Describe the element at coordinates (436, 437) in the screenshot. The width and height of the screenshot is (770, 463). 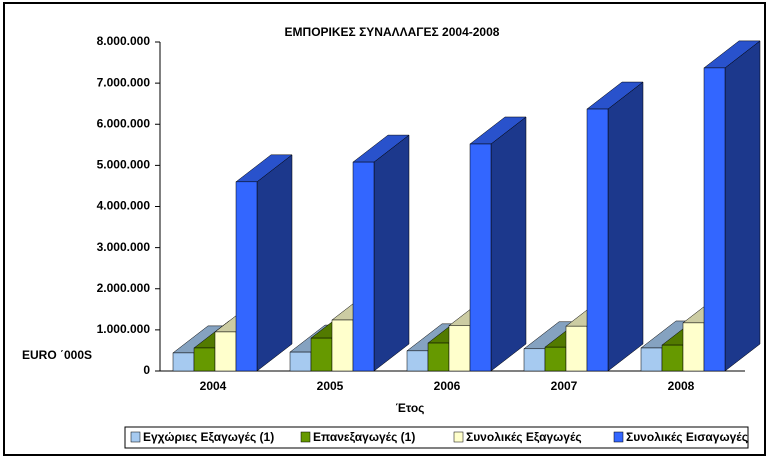
I see `legend-box` at that location.